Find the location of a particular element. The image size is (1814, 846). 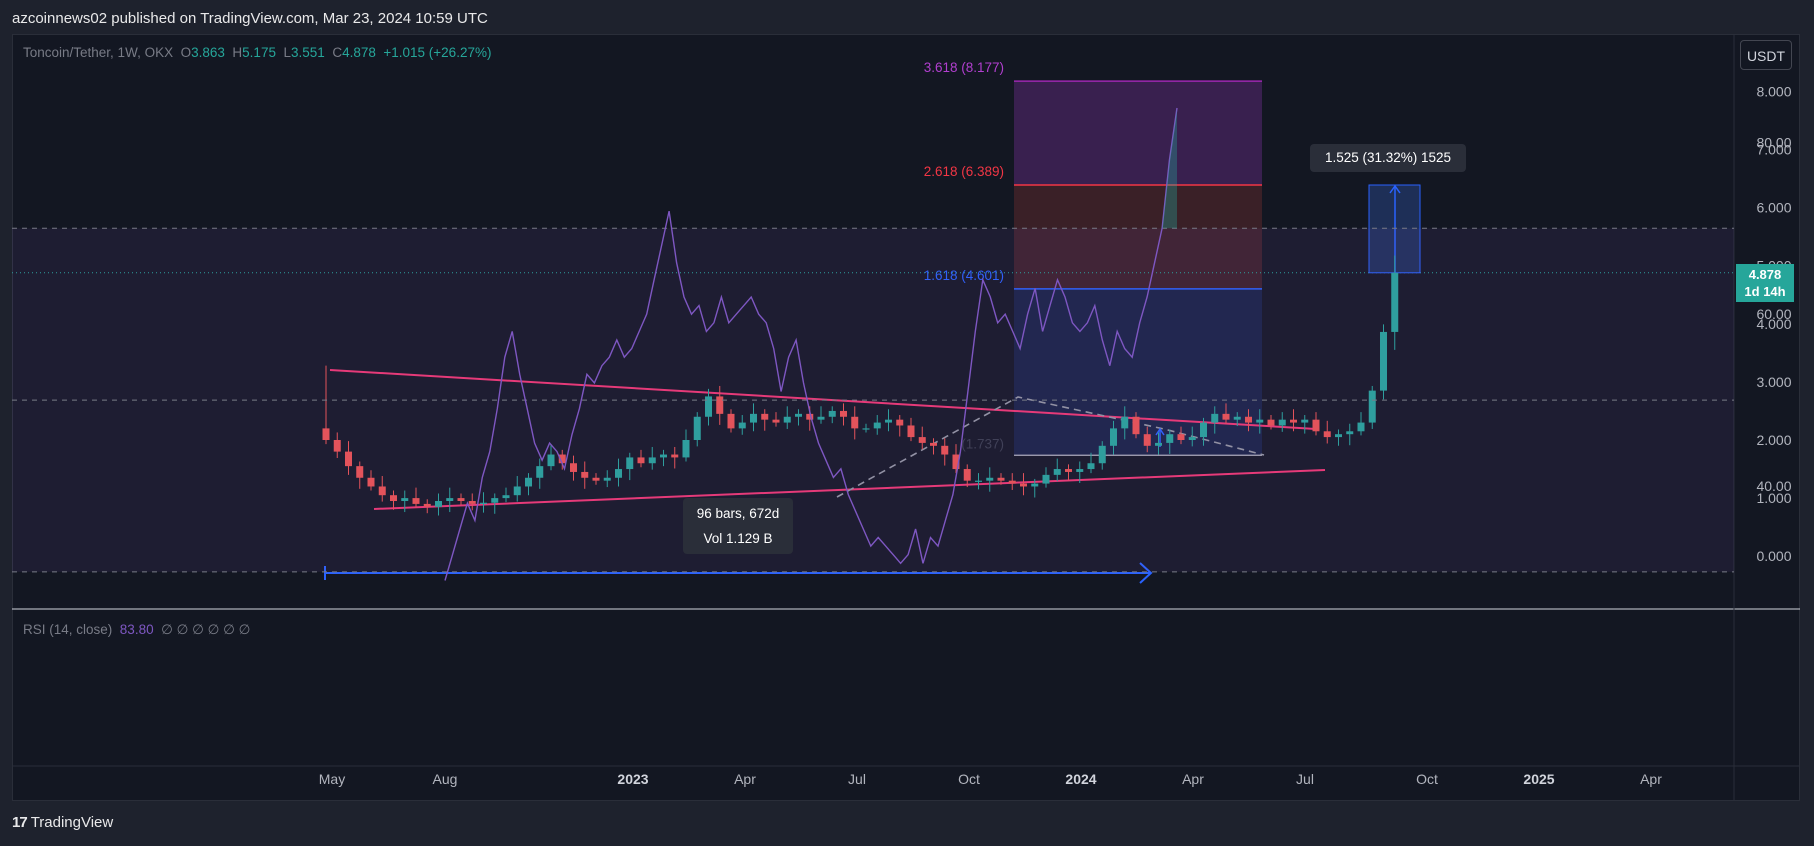

price-axis-tick: 3.000 is located at coordinates (1773, 382).